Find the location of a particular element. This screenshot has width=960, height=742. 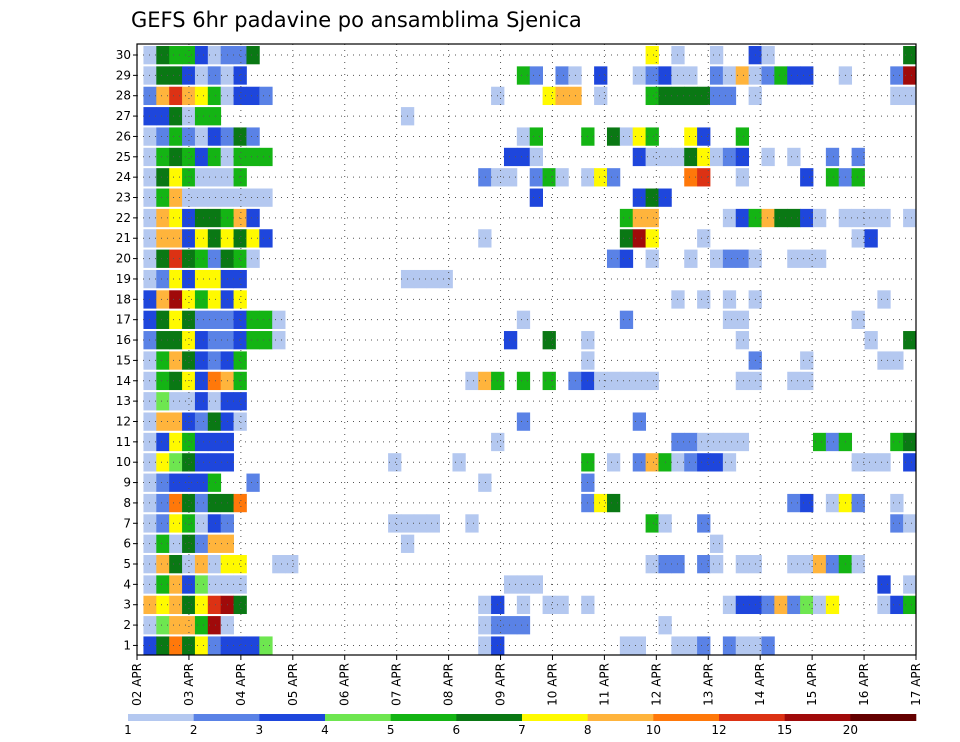

y-tick-label: 6 is located at coordinates (127, 544).